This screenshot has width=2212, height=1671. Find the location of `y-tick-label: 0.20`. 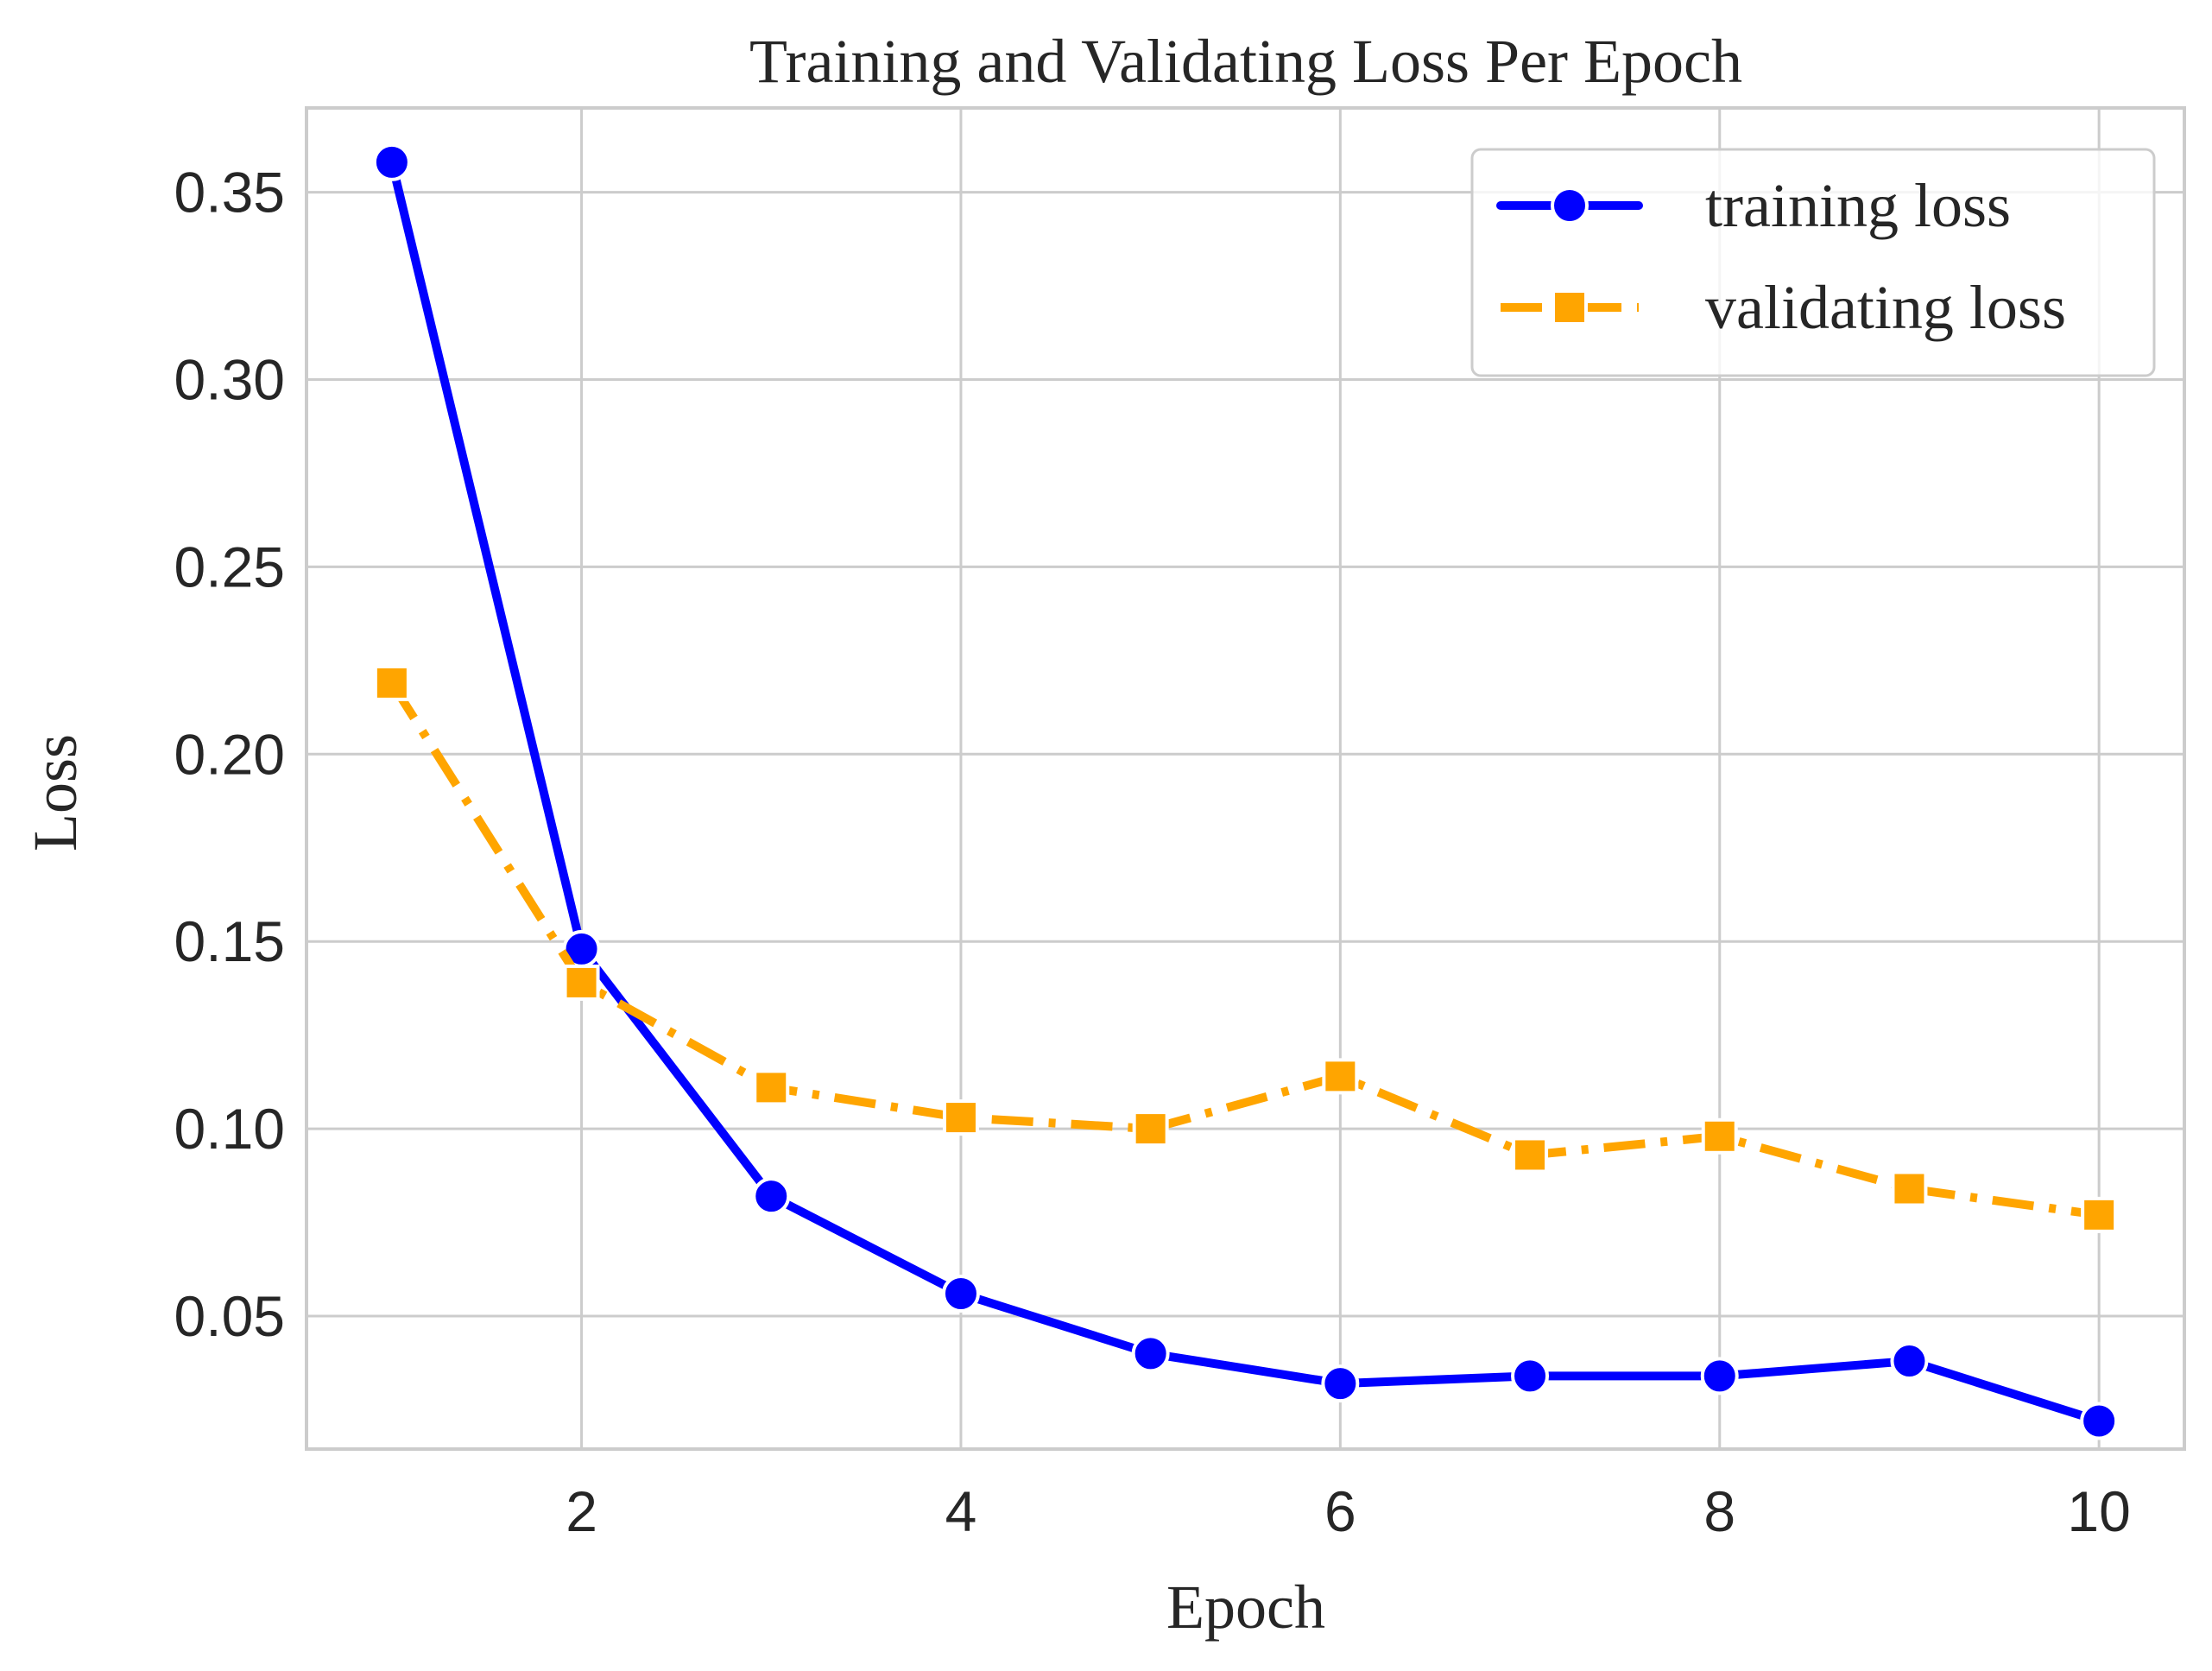

y-tick-label: 0.20 is located at coordinates (229, 754).